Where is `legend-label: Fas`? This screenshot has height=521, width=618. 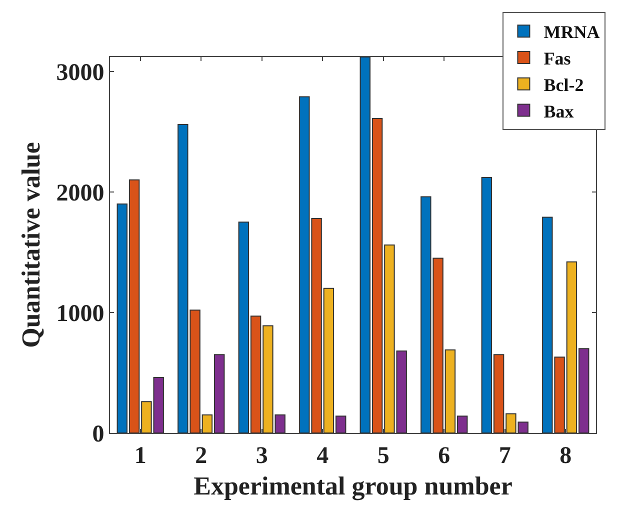
legend-label: Fas is located at coordinates (557, 58).